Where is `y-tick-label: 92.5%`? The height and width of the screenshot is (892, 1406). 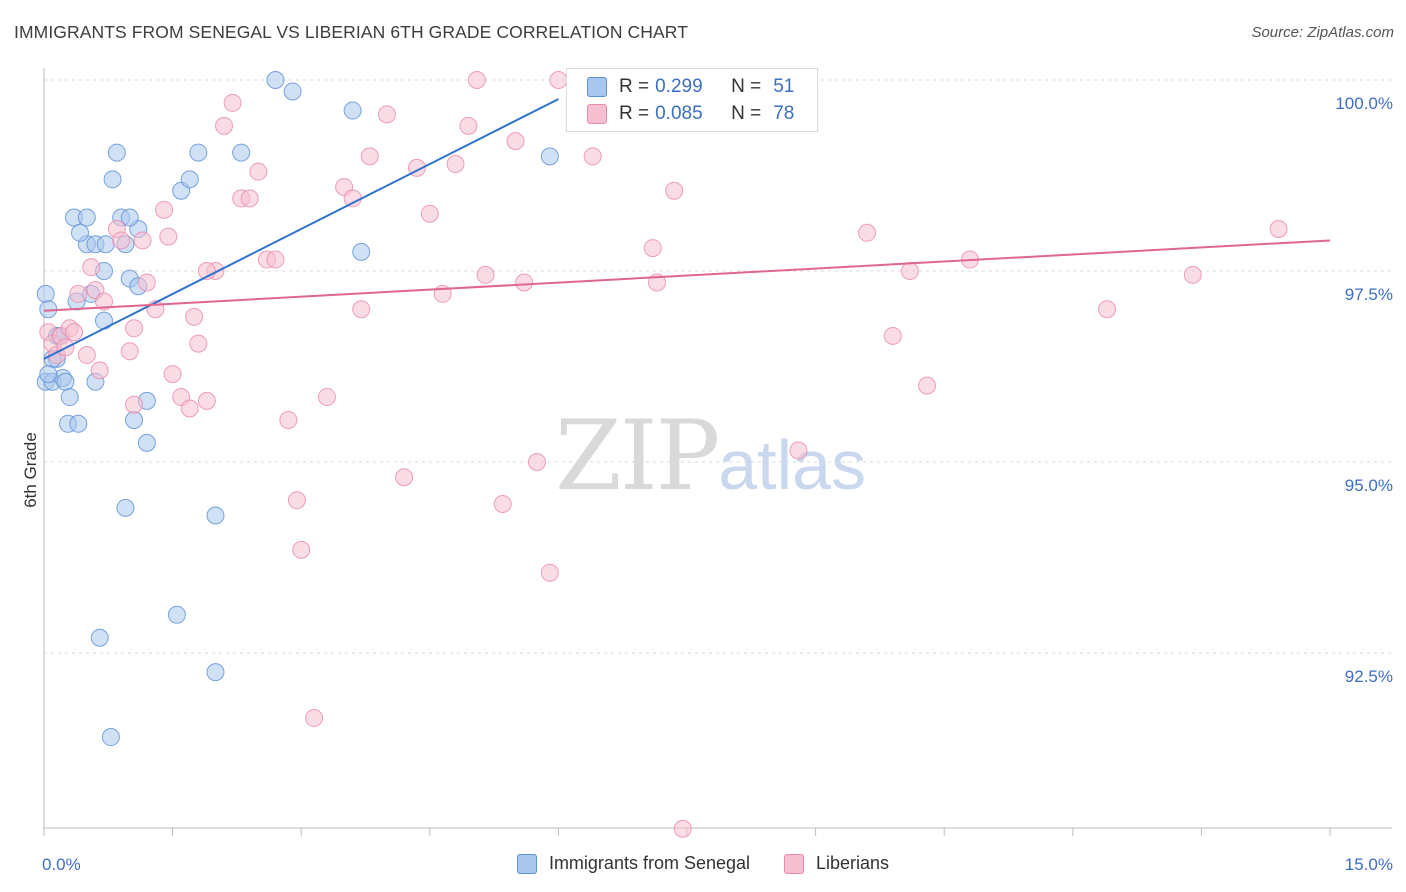
y-tick-label: 92.5% is located at coordinates (1369, 676).